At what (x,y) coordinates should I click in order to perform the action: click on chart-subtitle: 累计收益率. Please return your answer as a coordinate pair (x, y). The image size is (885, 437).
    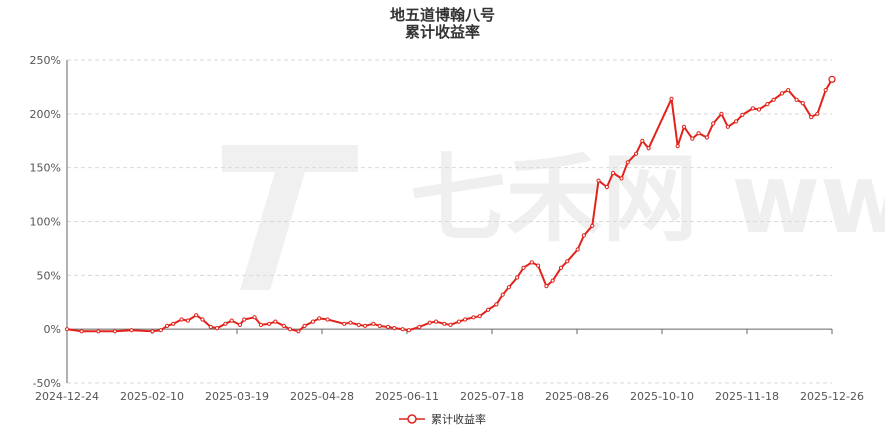
    Looking at the image, I should click on (442, 32).